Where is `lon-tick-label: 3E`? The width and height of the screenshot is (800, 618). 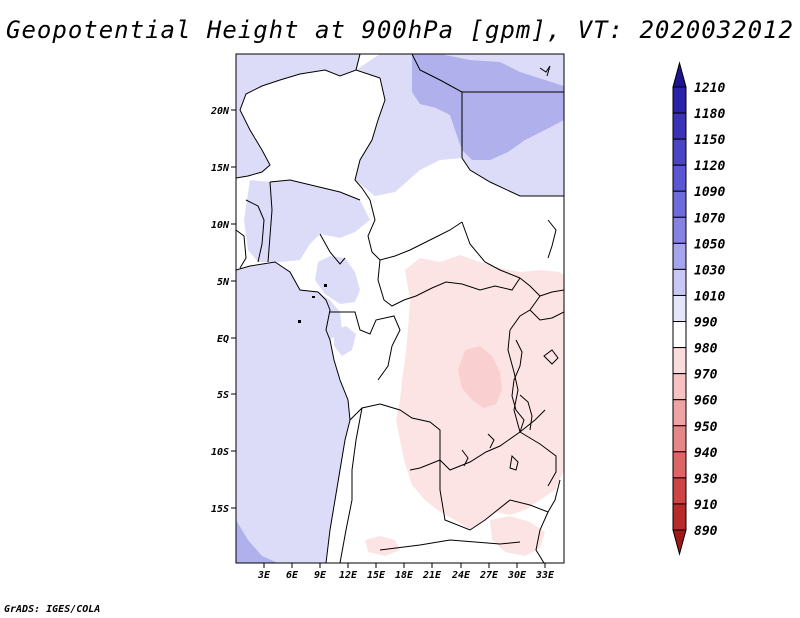
lon-tick-label: 3E is located at coordinates (264, 575).